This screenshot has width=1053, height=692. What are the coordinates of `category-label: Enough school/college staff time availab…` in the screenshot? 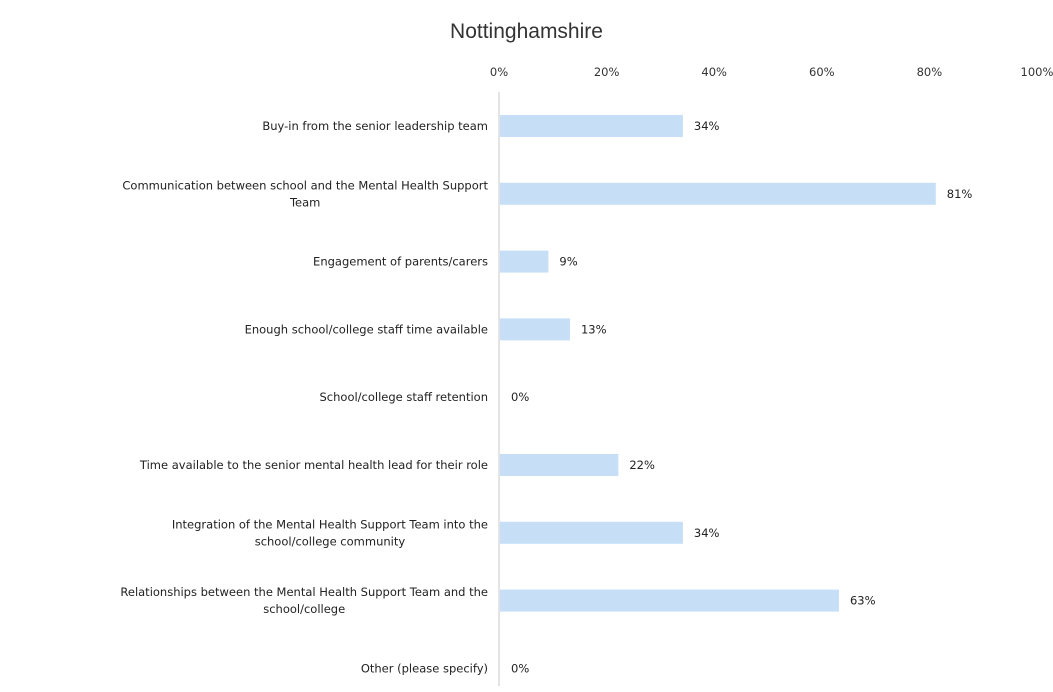 It's located at (366, 329).